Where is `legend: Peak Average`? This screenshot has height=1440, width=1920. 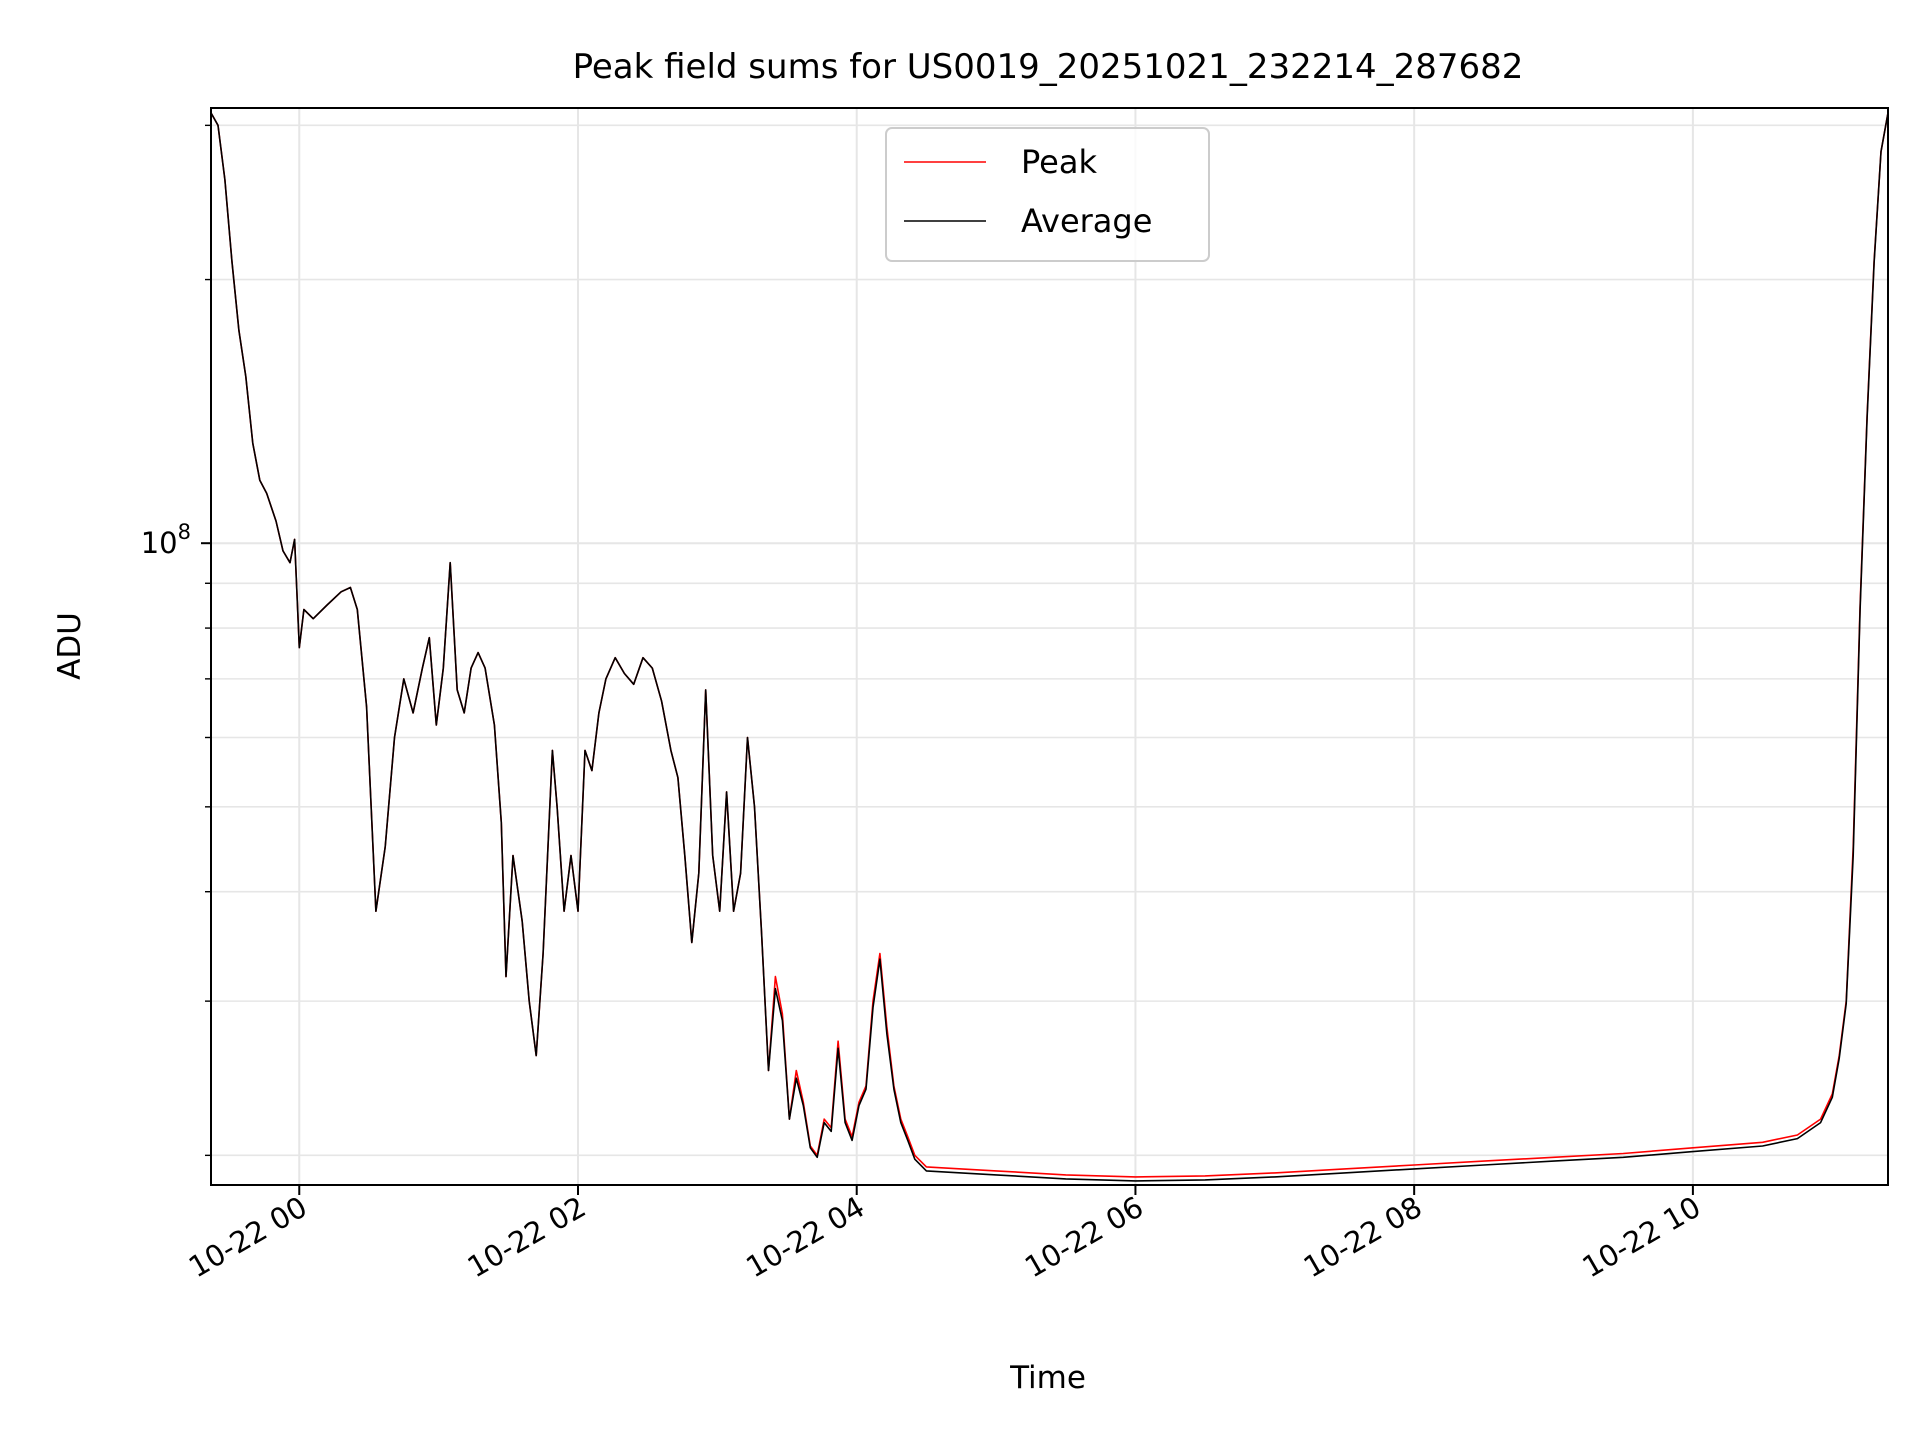 legend: Peak Average is located at coordinates (1047, 194).